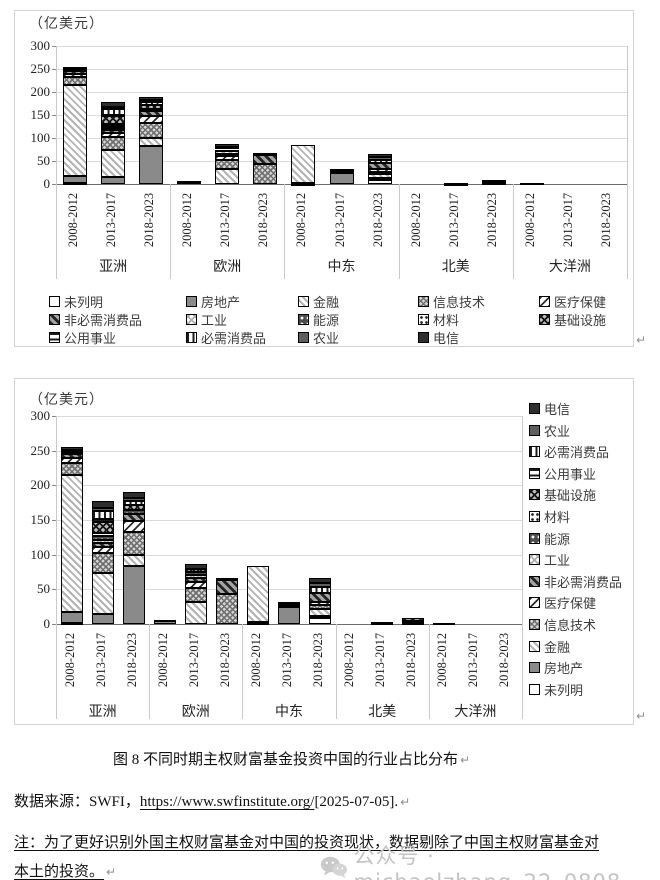  What do you see at coordinates (564, 690) in the screenshot?
I see `legend-label: 未列明` at bounding box center [564, 690].